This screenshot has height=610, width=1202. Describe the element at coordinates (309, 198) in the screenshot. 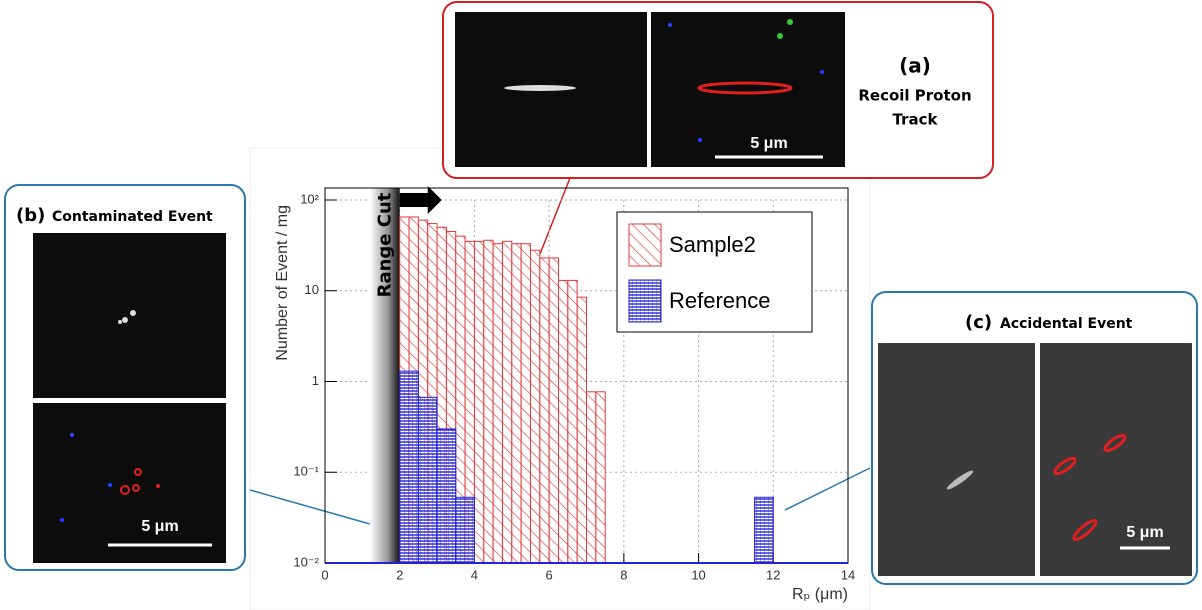

I see `y-tick-label: 10²` at that location.